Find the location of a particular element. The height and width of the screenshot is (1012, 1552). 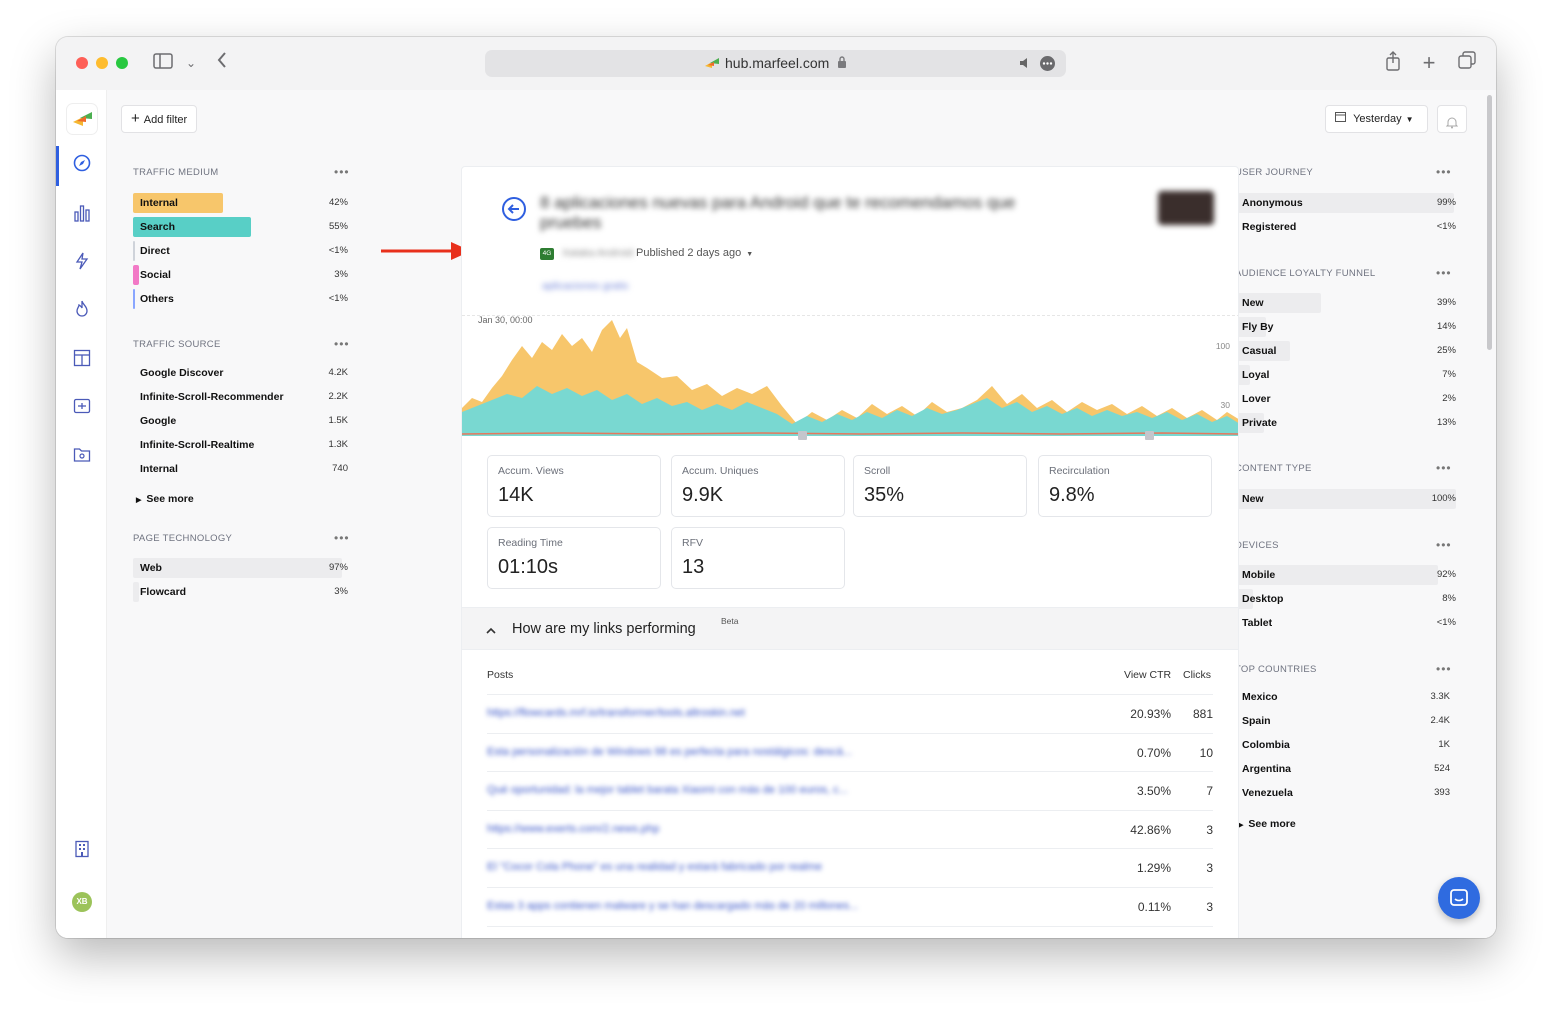

sidebar-icon is located at coordinates (163, 63).